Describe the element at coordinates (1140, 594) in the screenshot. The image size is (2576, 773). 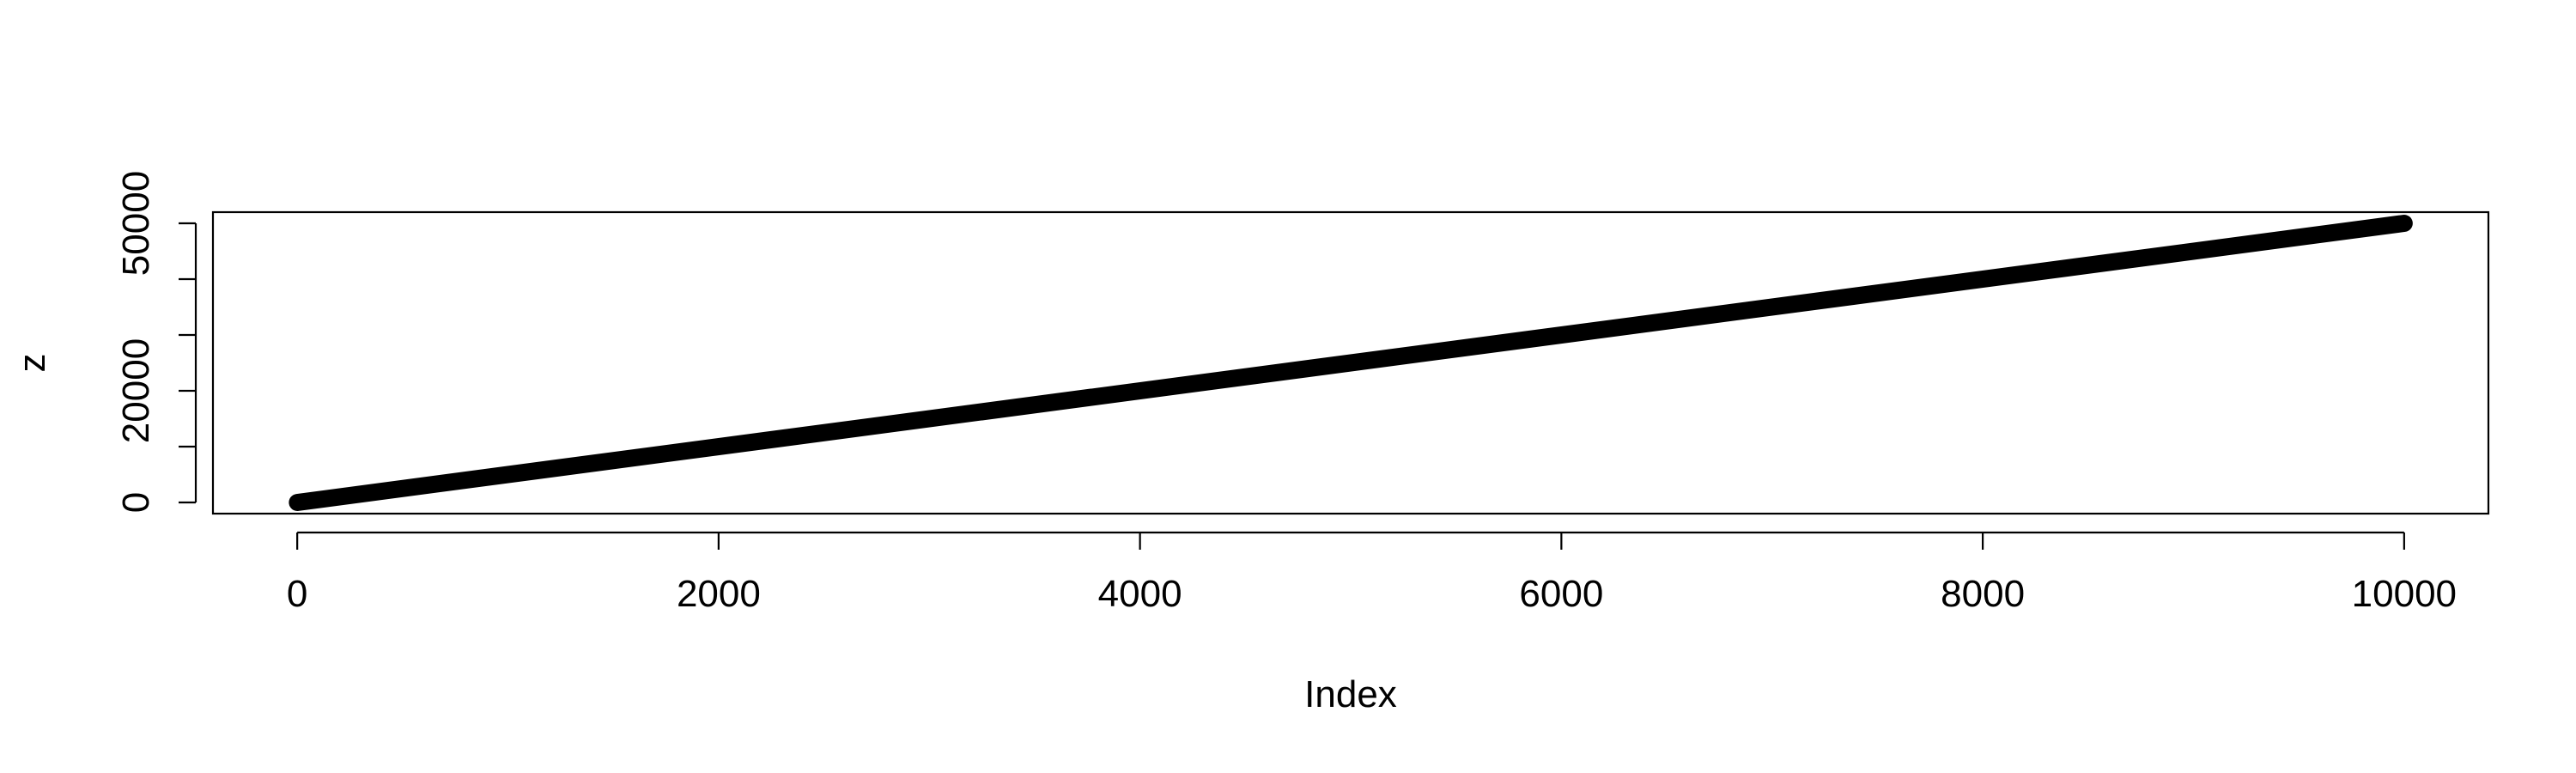
I see `x-tick-label-2: 4000` at that location.